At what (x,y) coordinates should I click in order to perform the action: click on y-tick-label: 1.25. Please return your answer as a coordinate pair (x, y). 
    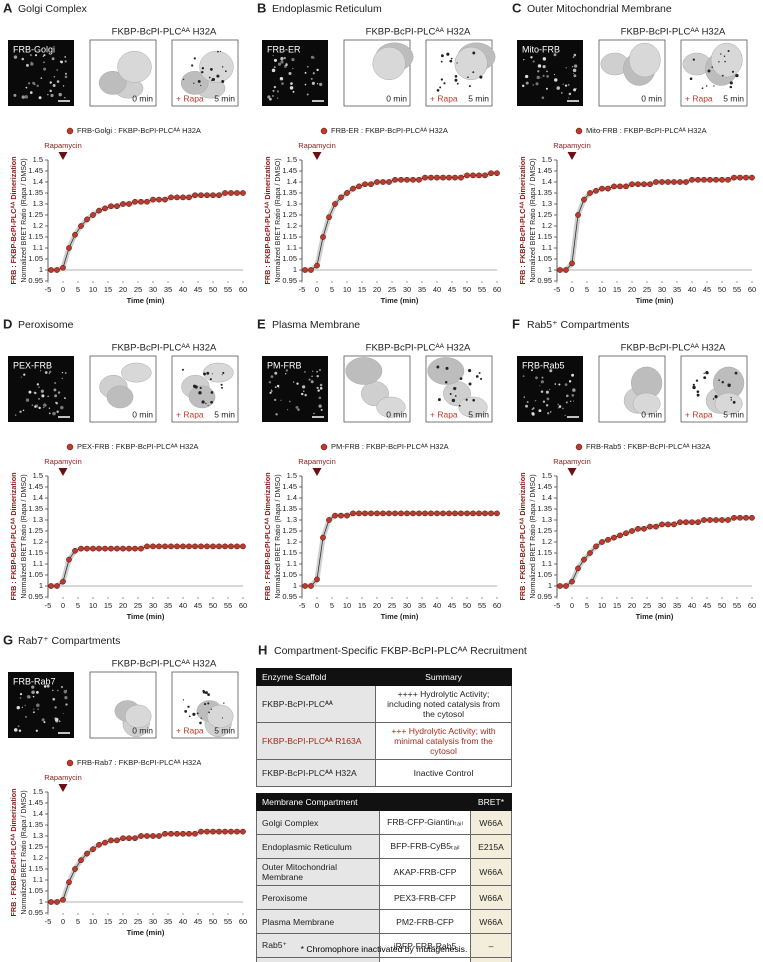
    Looking at the image, I should click on (544, 530).